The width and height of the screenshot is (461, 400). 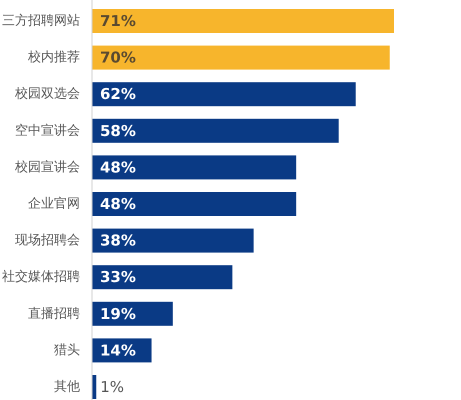 What do you see at coordinates (47, 130) in the screenshot?
I see `y-tick-label: 空中宣讲会` at bounding box center [47, 130].